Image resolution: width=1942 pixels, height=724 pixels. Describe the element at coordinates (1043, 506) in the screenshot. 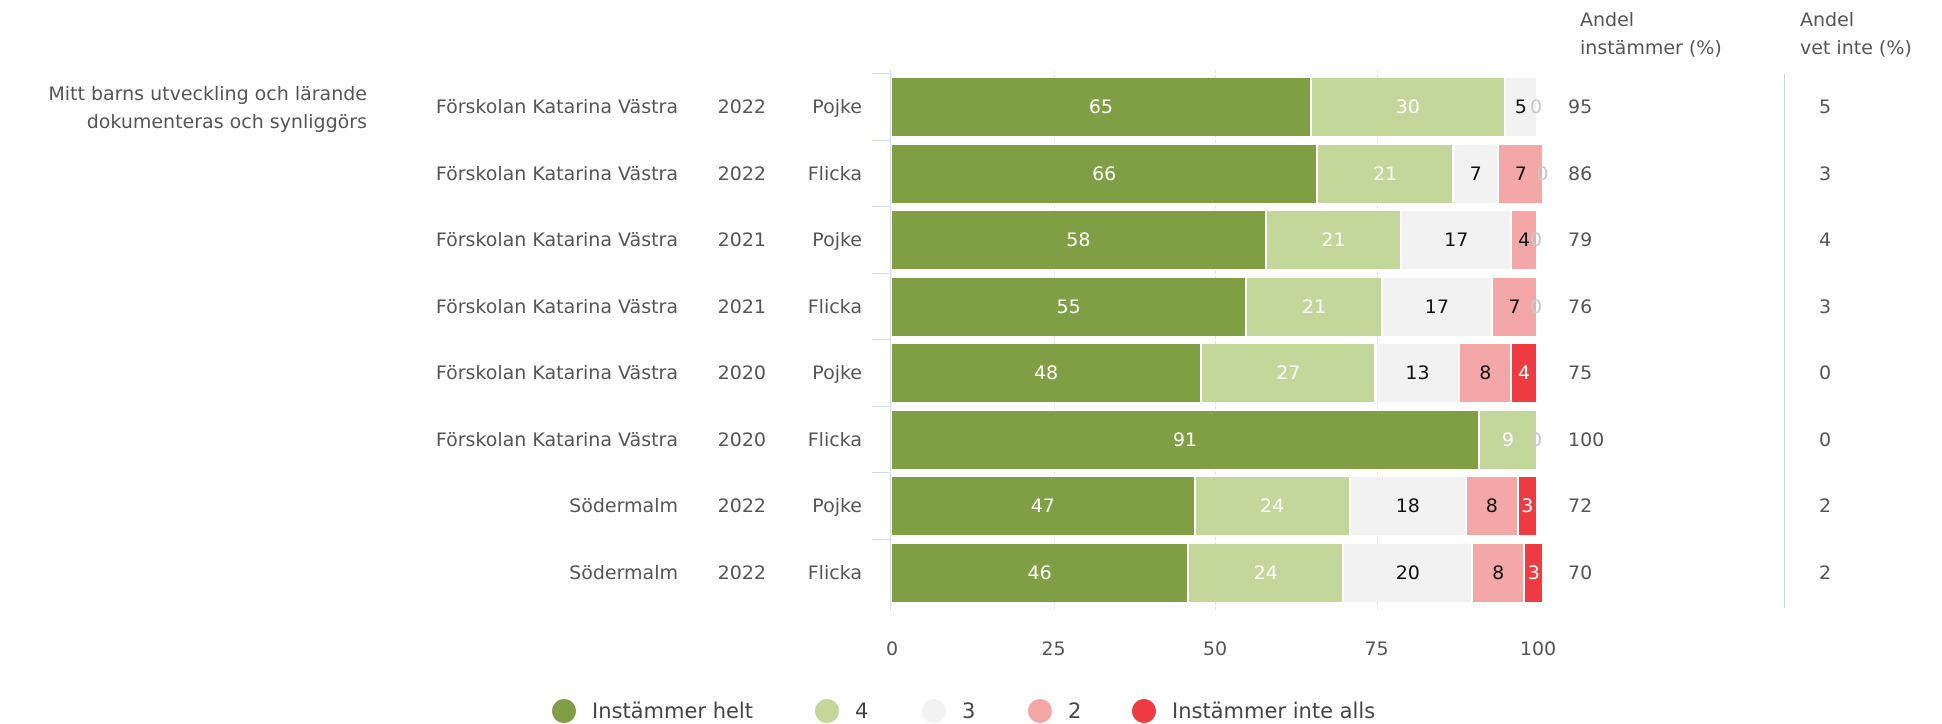

I see `bar-segment-1: 47` at that location.